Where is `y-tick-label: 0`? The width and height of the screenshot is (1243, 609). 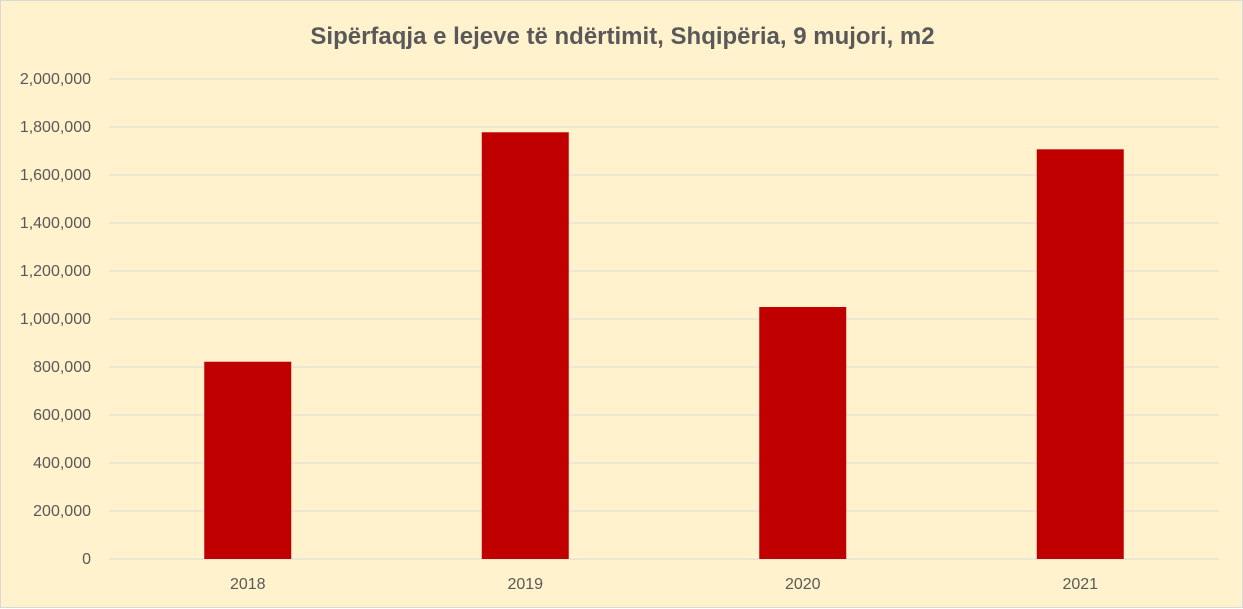 y-tick-label: 0 is located at coordinates (86, 559).